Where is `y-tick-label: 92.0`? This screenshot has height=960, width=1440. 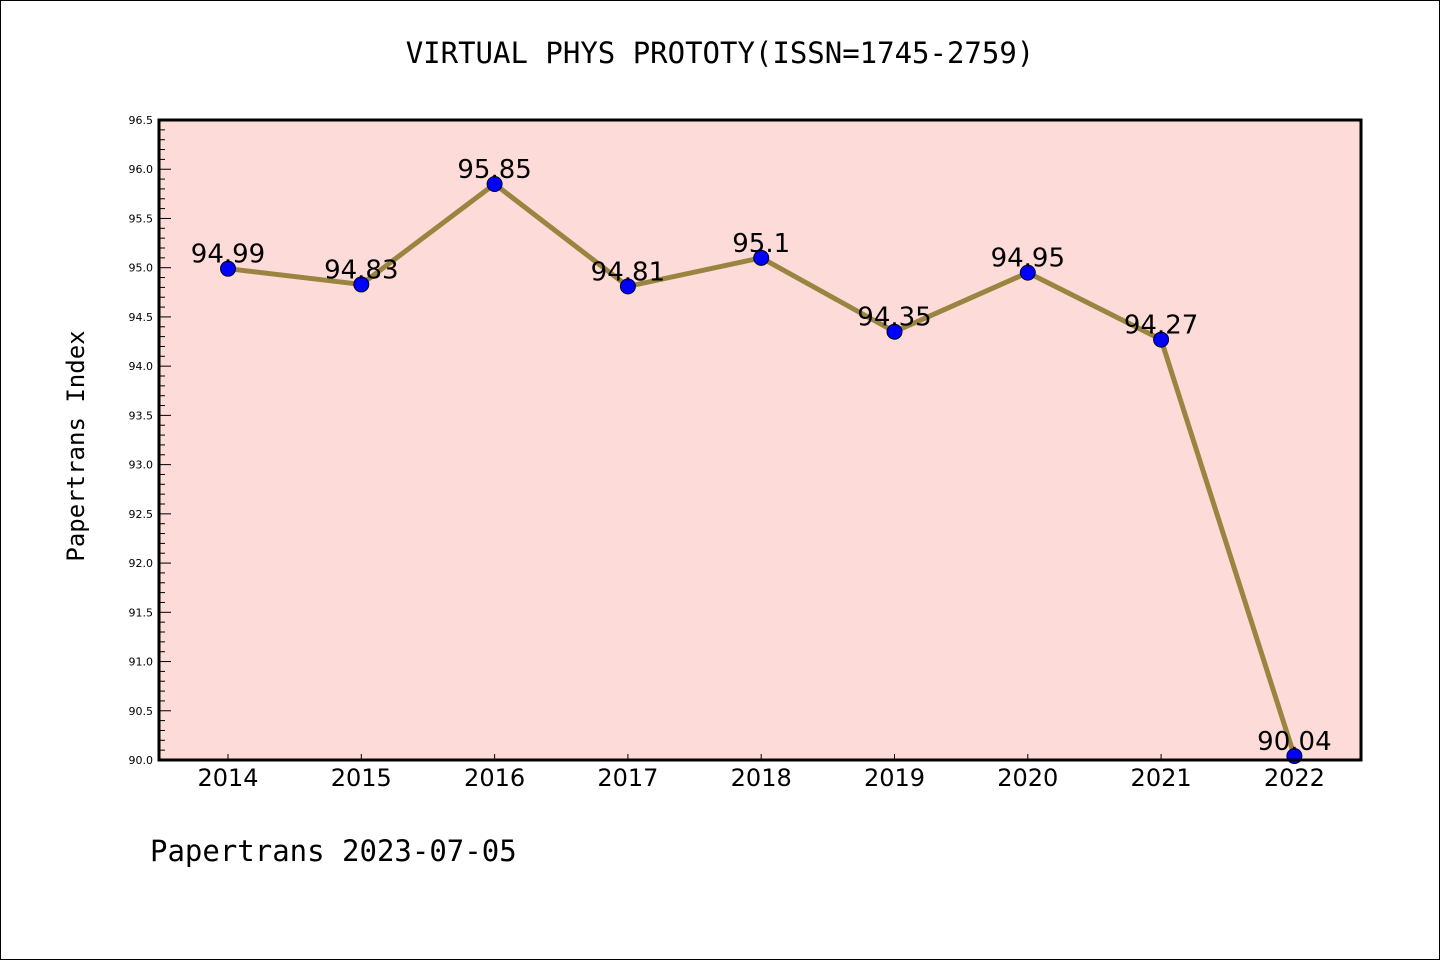
y-tick-label: 92.0 is located at coordinates (141, 563).